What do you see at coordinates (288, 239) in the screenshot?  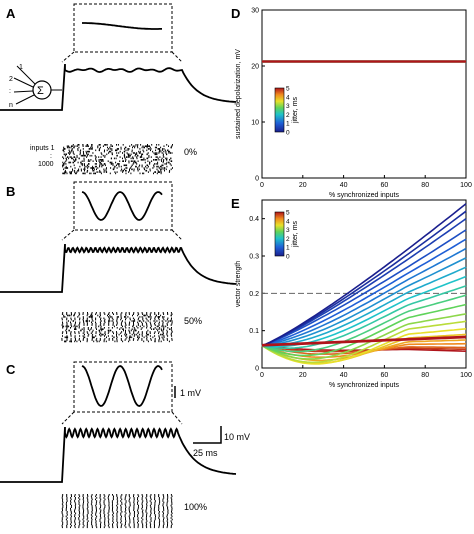 I see `colorbar-tick-label: 2` at bounding box center [288, 239].